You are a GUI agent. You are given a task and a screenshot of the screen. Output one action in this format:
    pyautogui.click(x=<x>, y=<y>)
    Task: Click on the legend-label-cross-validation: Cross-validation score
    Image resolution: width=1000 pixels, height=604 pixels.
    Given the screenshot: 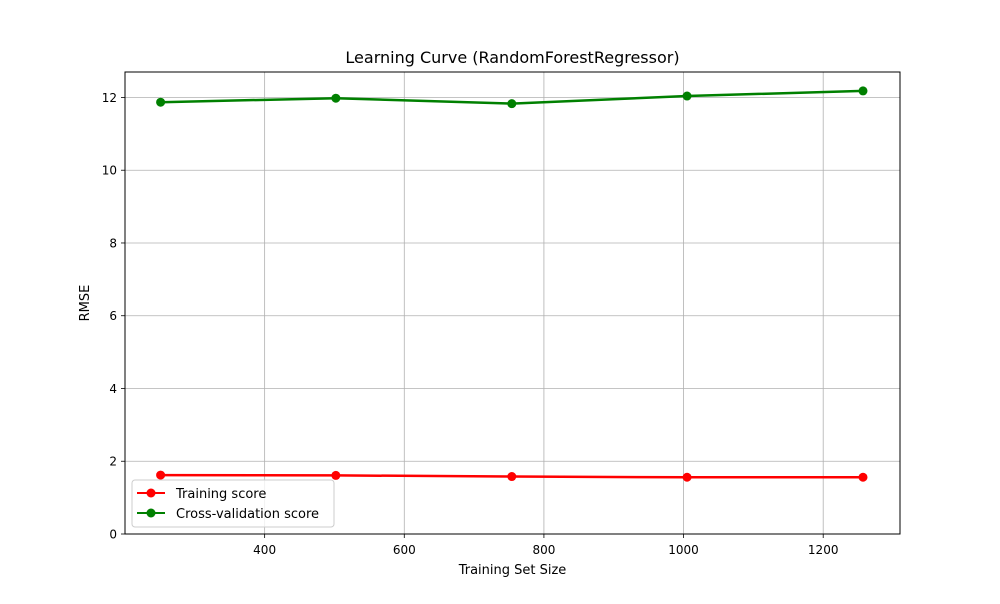 What is the action you would take?
    pyautogui.click(x=247, y=514)
    